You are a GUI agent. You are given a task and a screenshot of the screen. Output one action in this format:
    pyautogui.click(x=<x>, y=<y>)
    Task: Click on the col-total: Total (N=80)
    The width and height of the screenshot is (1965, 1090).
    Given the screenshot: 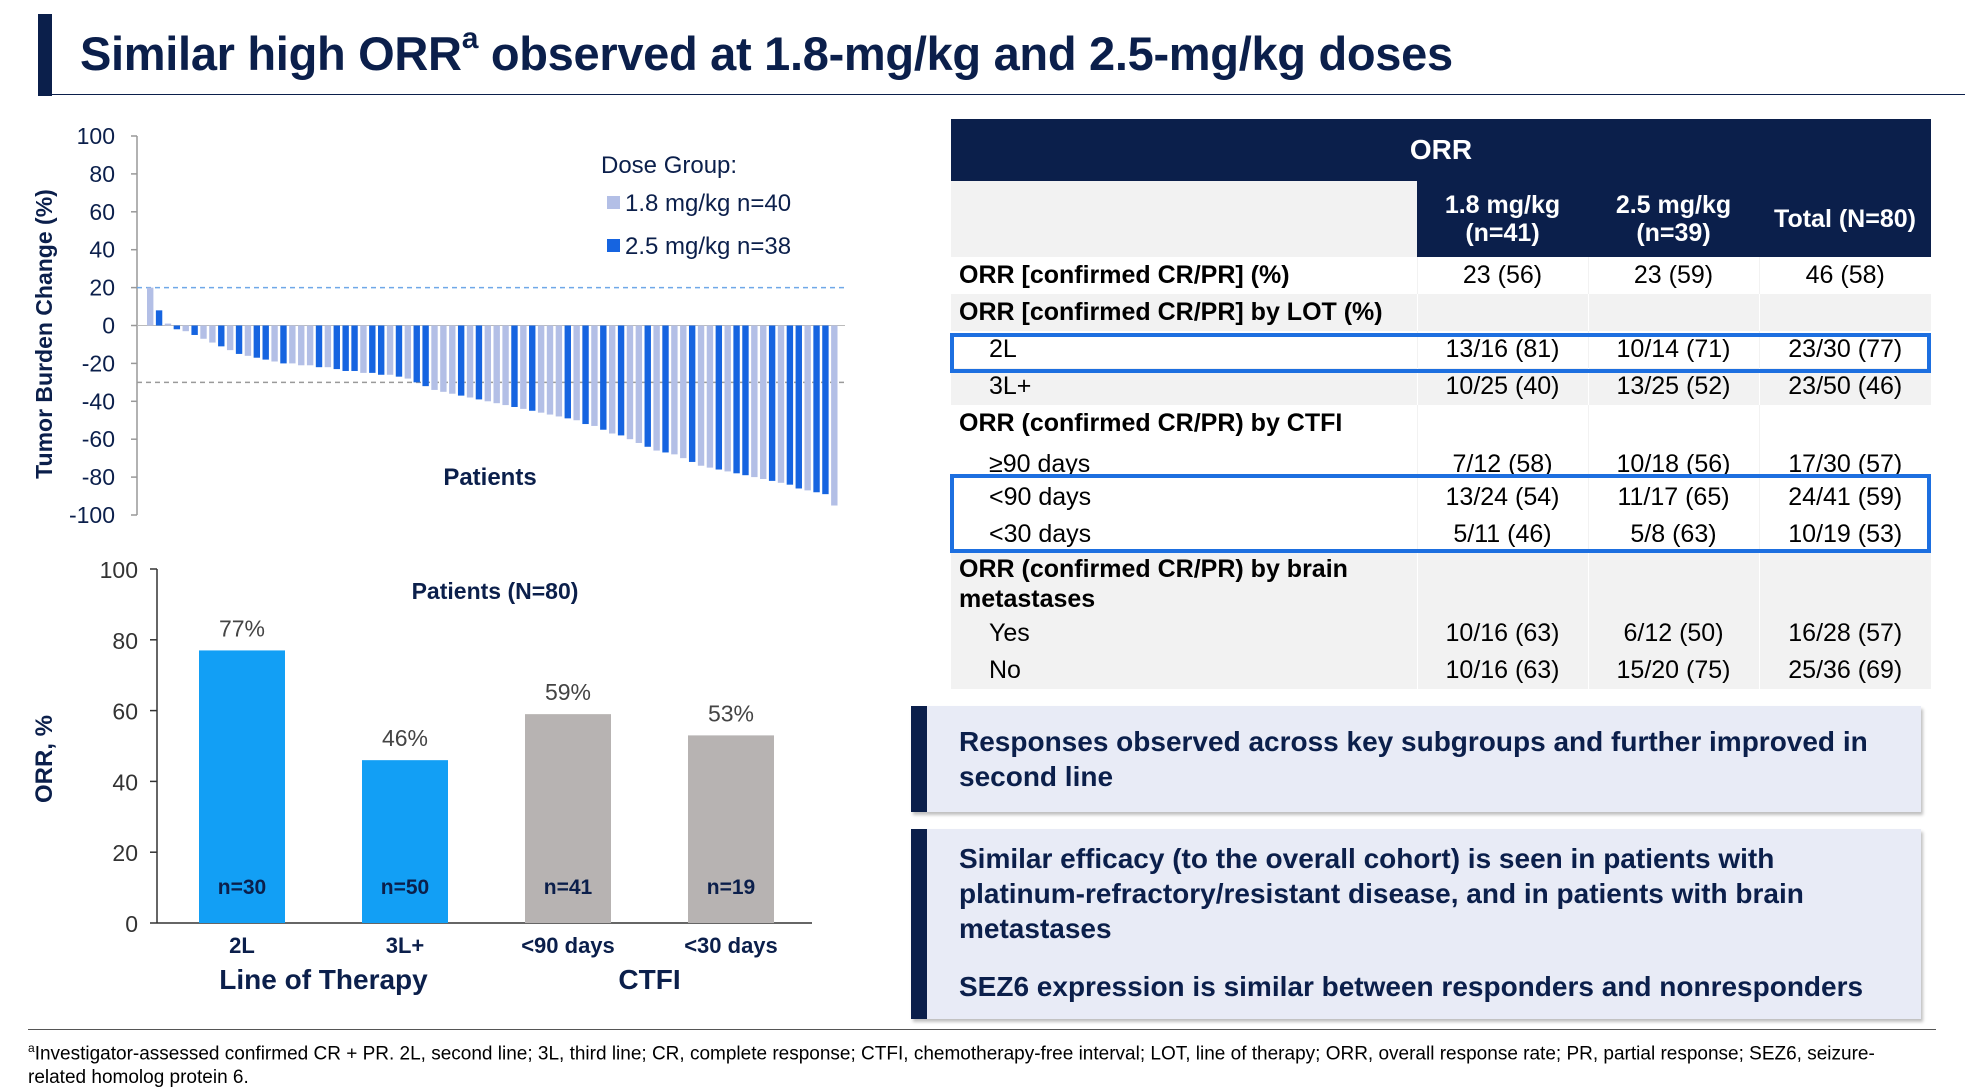 What is the action you would take?
    pyautogui.click(x=1845, y=219)
    